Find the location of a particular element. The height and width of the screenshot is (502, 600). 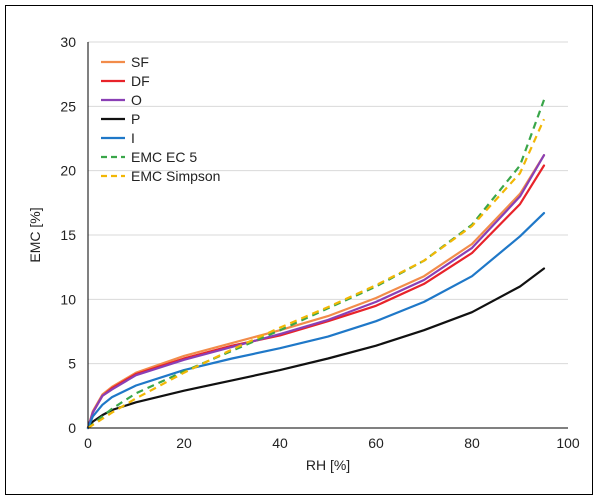

y-tick-label: 10 is located at coordinates (68, 299).